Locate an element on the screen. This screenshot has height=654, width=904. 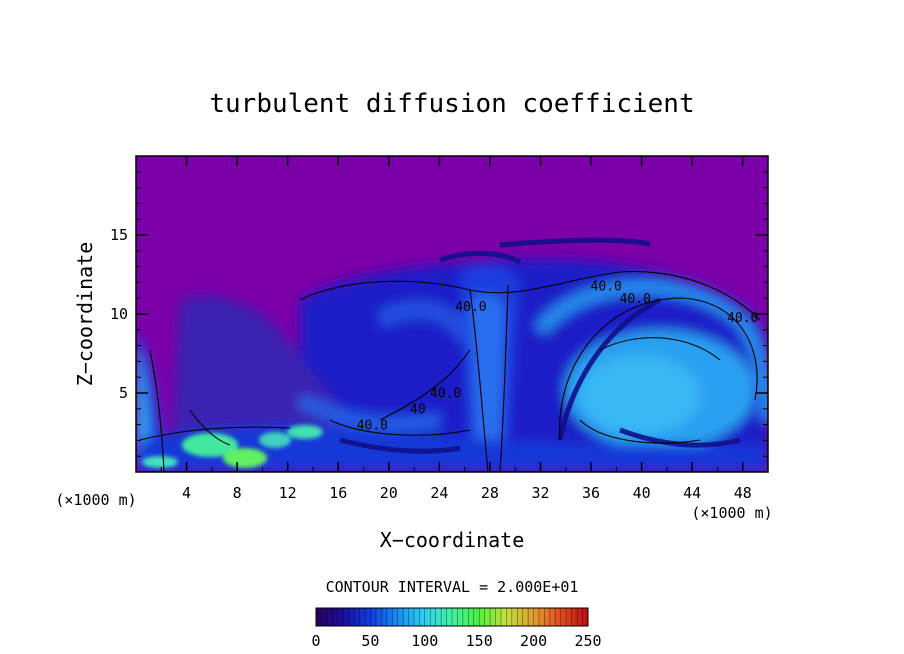
x-tick-label: 24 is located at coordinates (439, 493).